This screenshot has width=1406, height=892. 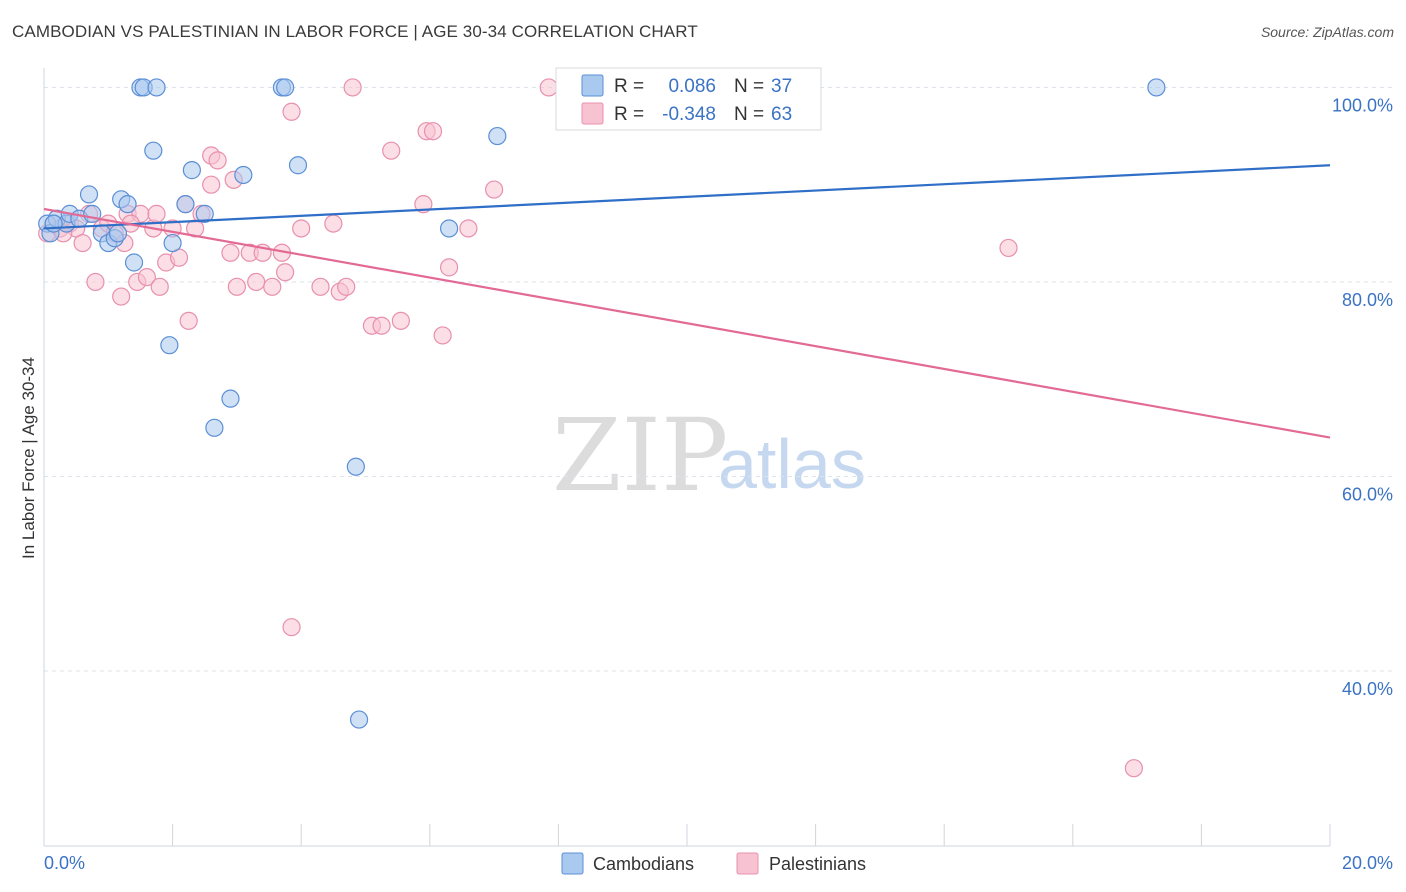 I want to click on cambodian-r-value: 0.086, so click(x=692, y=86).